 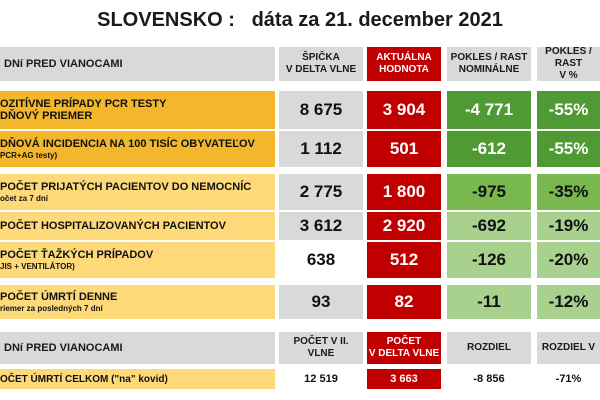 I want to click on cell-current: 2 920, so click(x=404, y=226).